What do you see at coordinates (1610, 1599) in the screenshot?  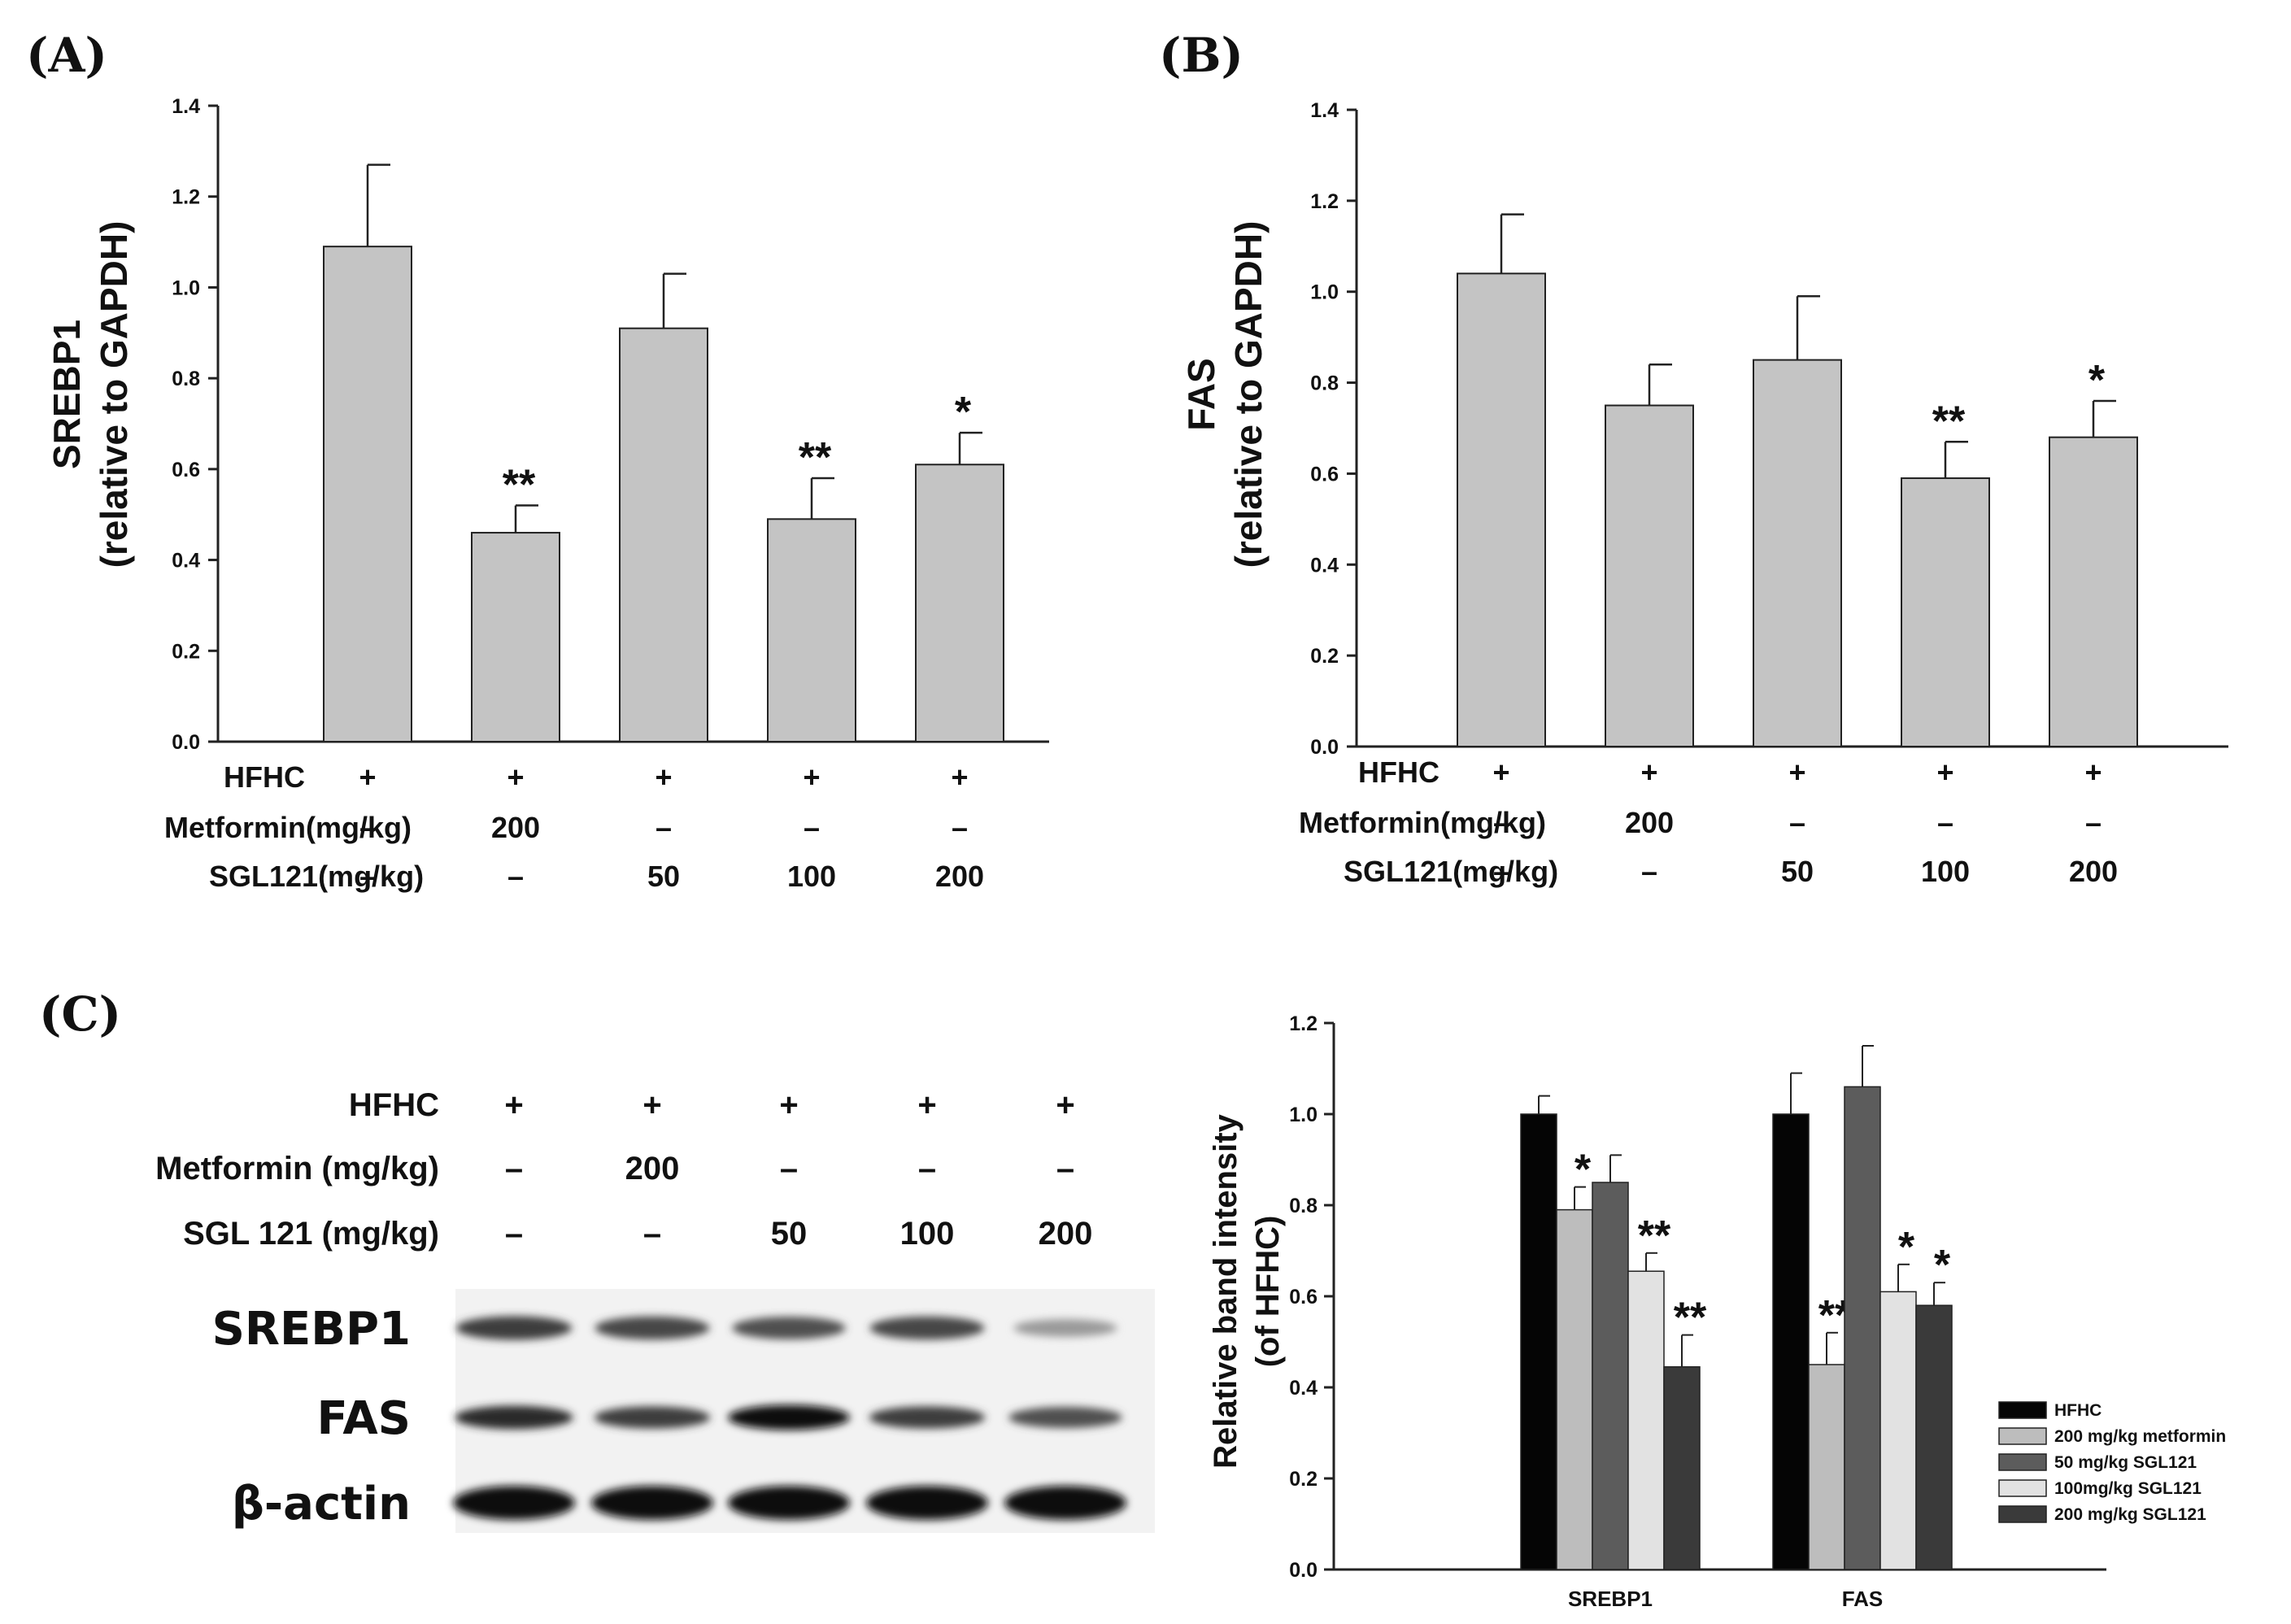 I see `category-label: SREBP1` at bounding box center [1610, 1599].